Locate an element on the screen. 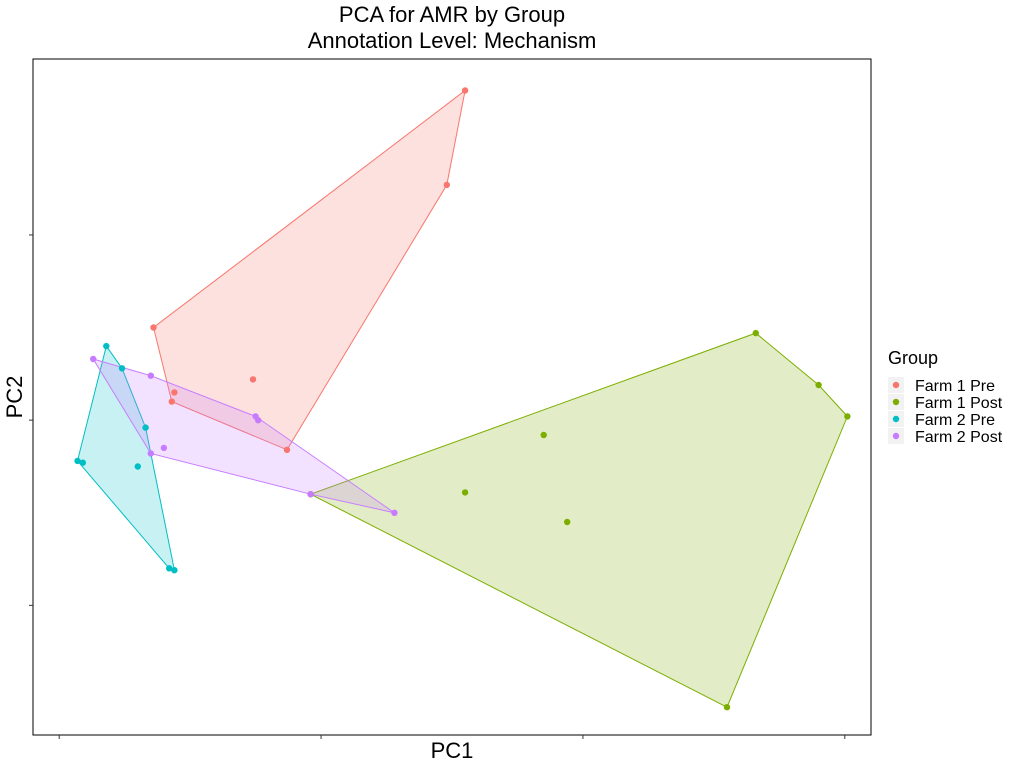  legend-key-farm-1-pre is located at coordinates (896, 385).